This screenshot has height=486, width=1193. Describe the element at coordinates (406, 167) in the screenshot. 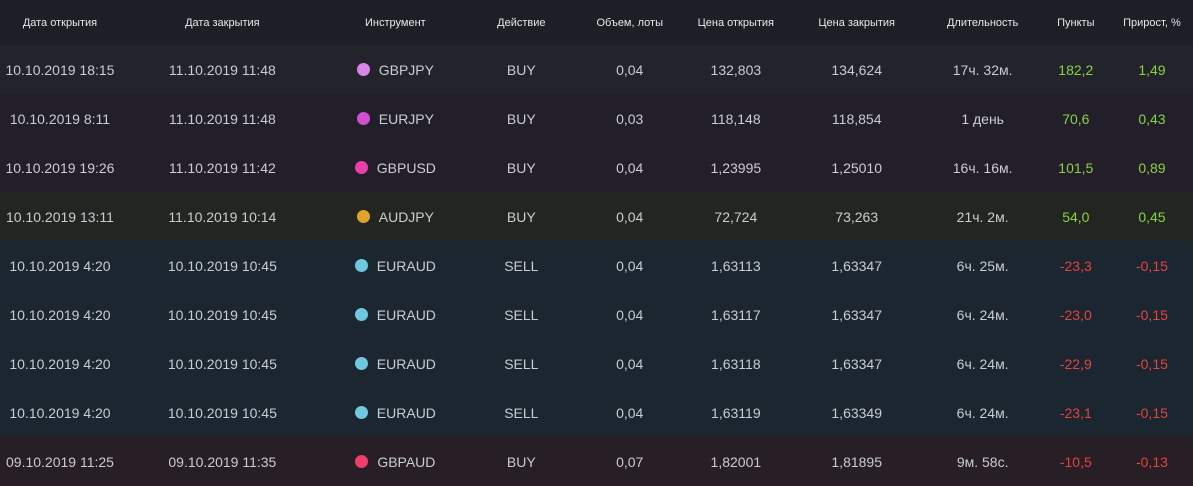

I see `instrument-label: GBPUSD` at that location.